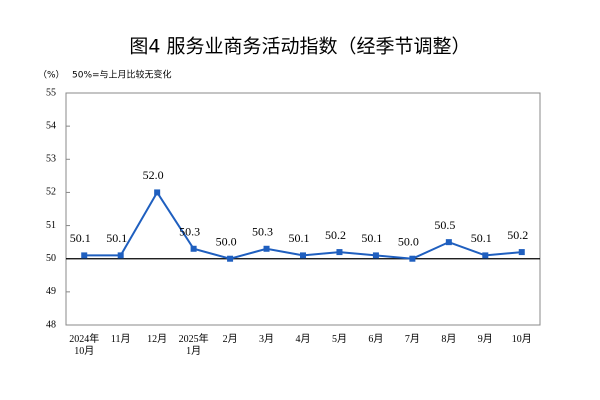 The width and height of the screenshot is (600, 400). I want to click on y-tick-label: 54, so click(51, 125).